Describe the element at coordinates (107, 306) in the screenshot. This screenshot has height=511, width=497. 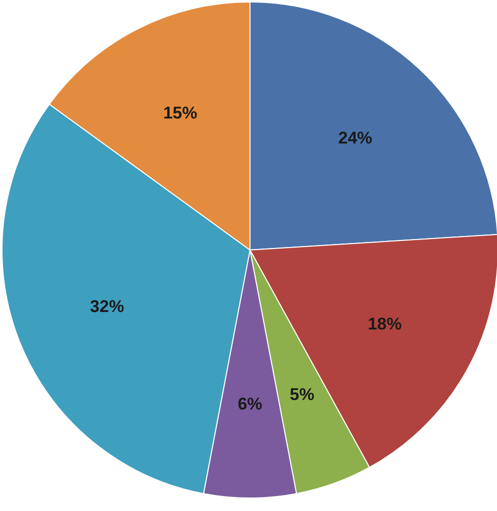
I see `data-label: 32%` at that location.